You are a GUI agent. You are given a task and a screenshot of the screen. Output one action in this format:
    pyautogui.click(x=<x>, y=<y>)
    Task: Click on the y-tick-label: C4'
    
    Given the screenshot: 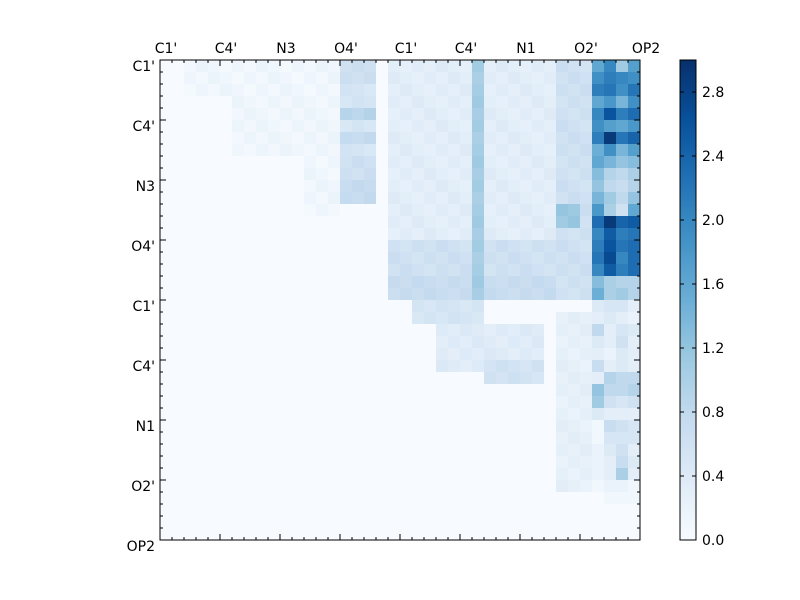 What is the action you would take?
    pyautogui.click(x=143, y=367)
    